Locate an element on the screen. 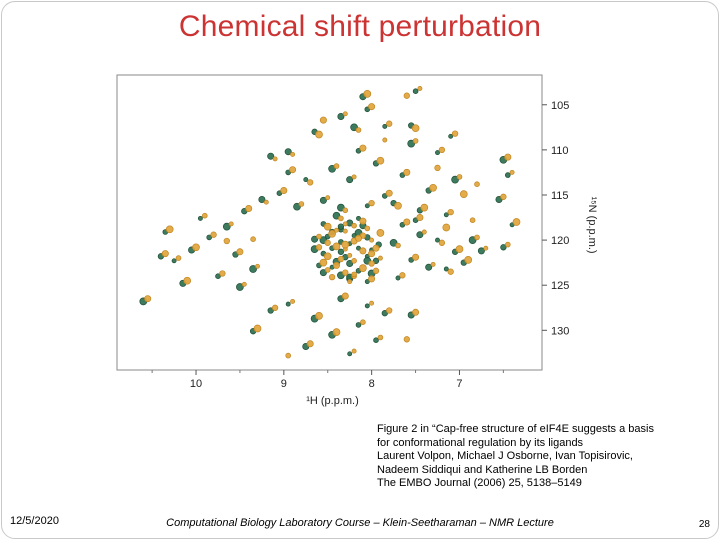  svg-text: 130 is located at coordinates (560, 331).